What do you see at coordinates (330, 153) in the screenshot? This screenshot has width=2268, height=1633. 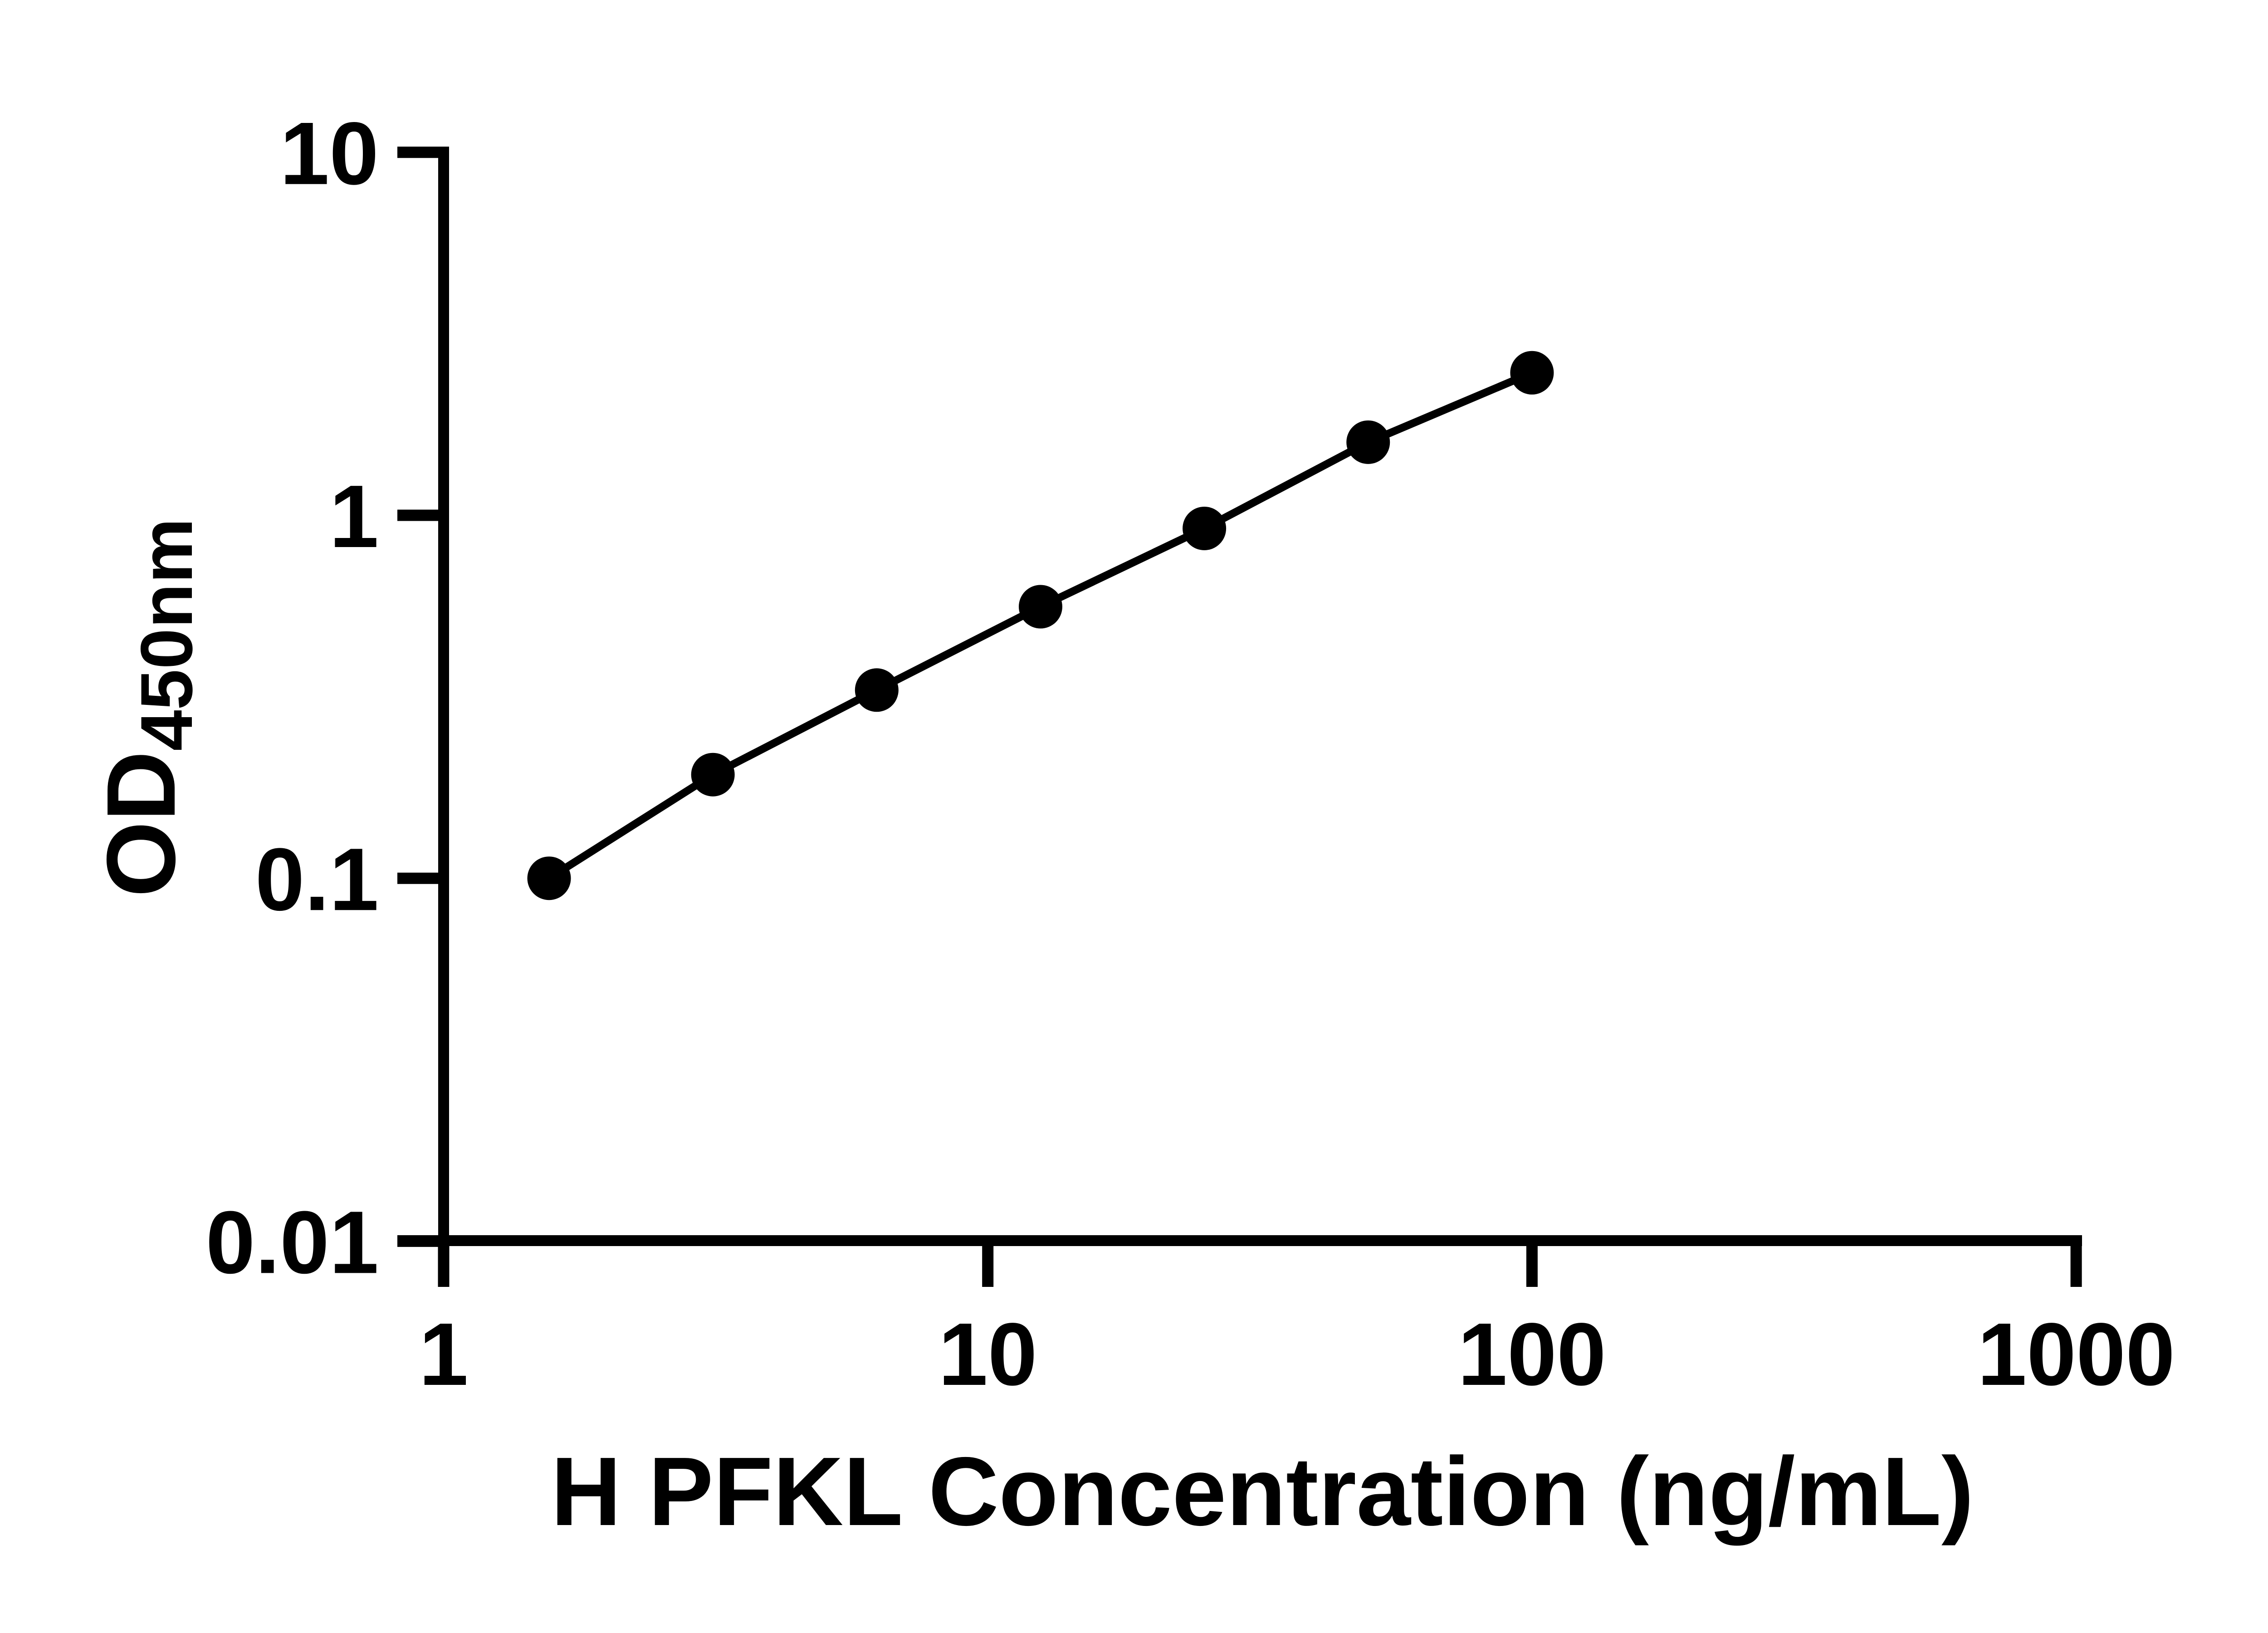 I see `y-tick-label: 10` at bounding box center [330, 153].